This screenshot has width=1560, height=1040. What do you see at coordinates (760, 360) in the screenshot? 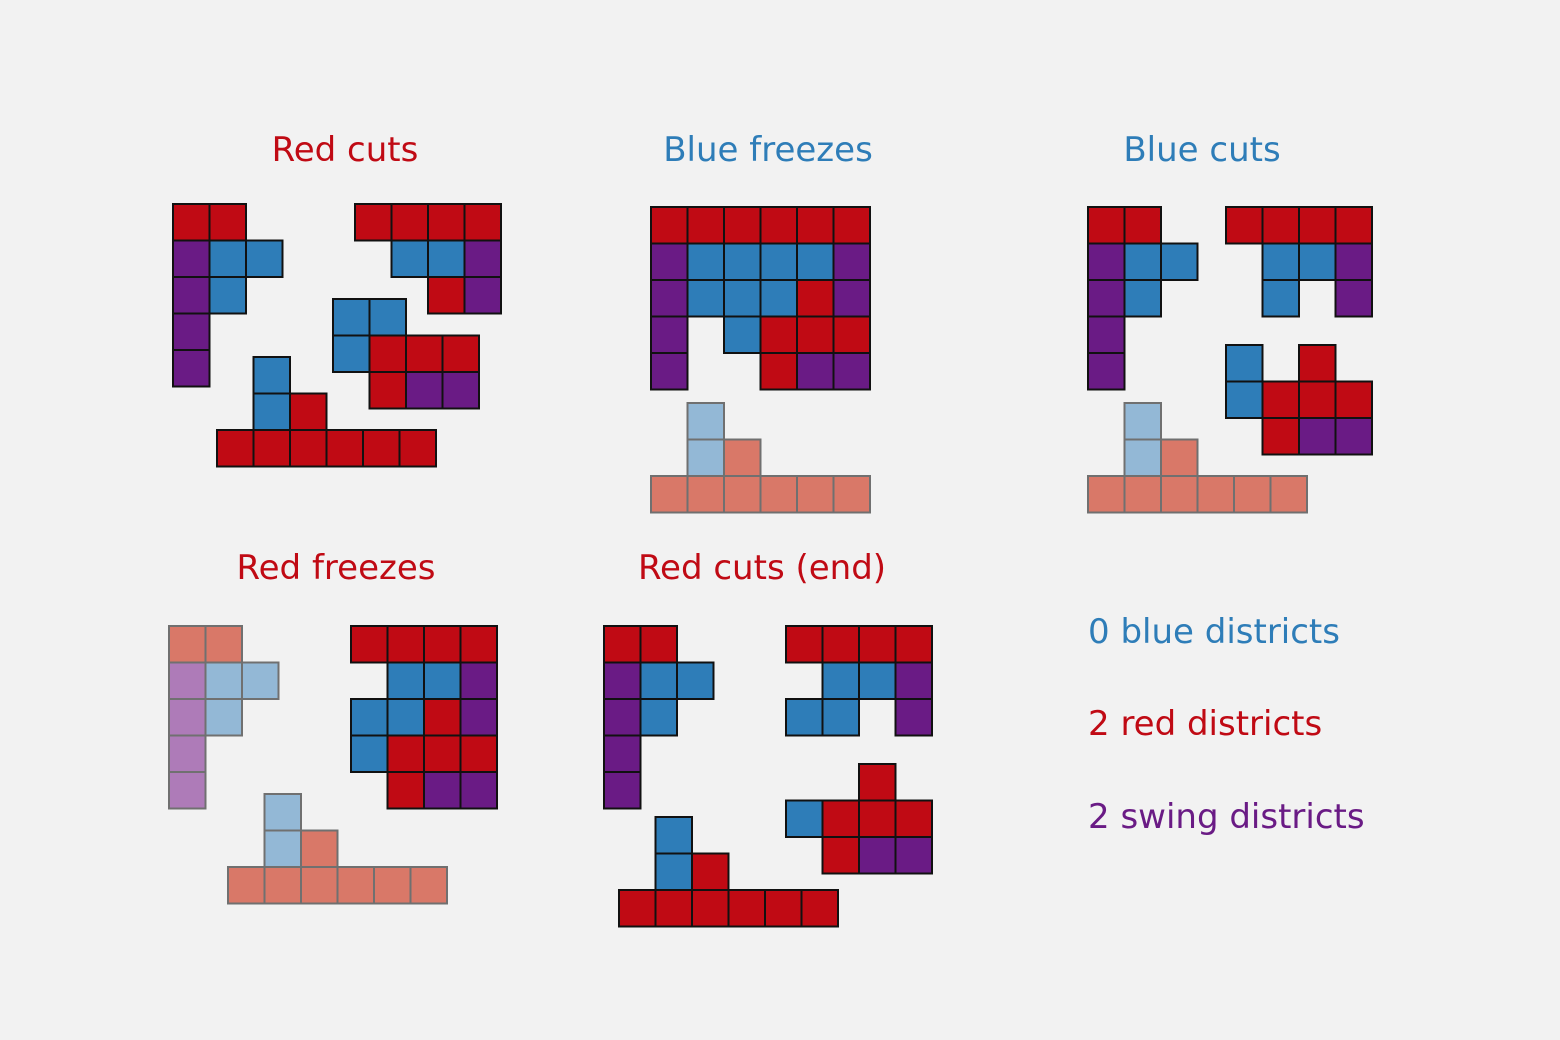
I see `panel-blue-freezes` at bounding box center [760, 360].